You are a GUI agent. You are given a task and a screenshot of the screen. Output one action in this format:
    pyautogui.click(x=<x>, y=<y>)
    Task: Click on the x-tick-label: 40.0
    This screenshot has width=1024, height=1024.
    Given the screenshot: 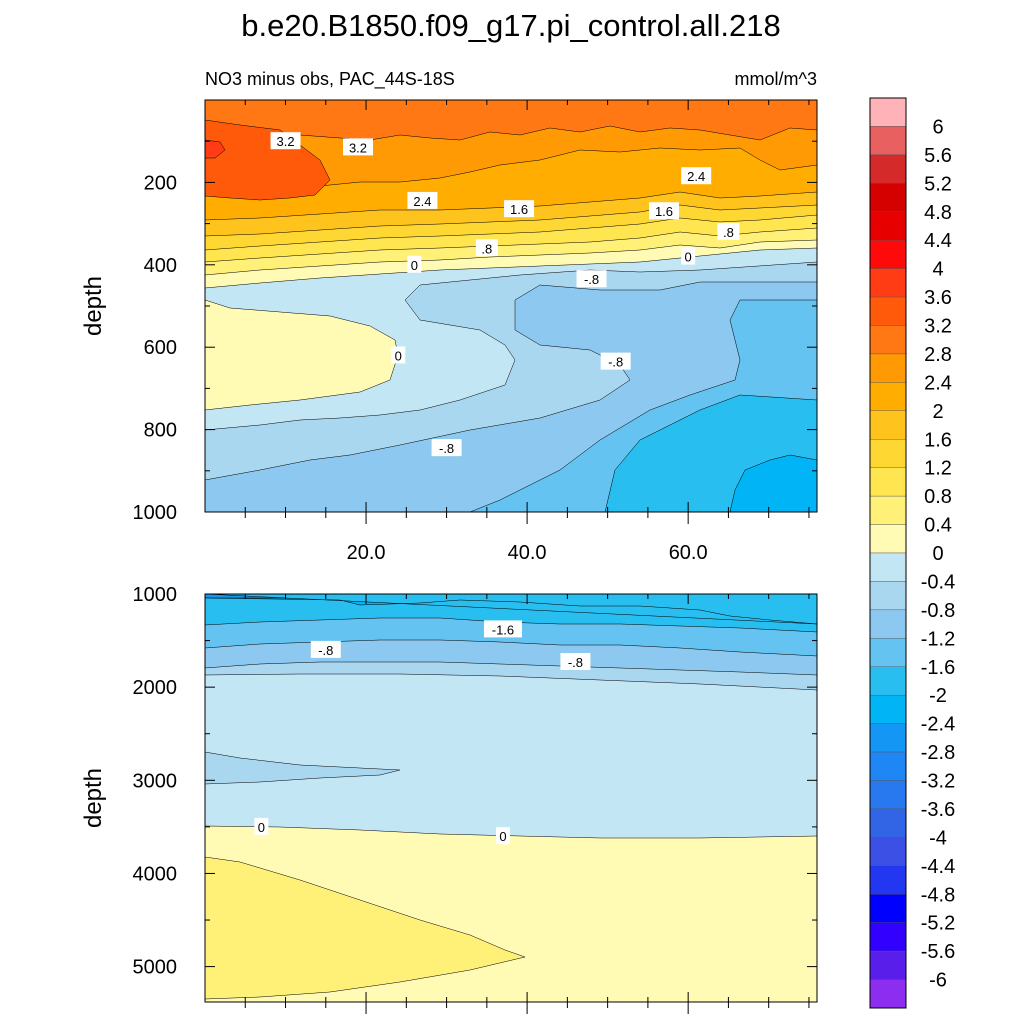 What is the action you would take?
    pyautogui.click(x=527, y=553)
    